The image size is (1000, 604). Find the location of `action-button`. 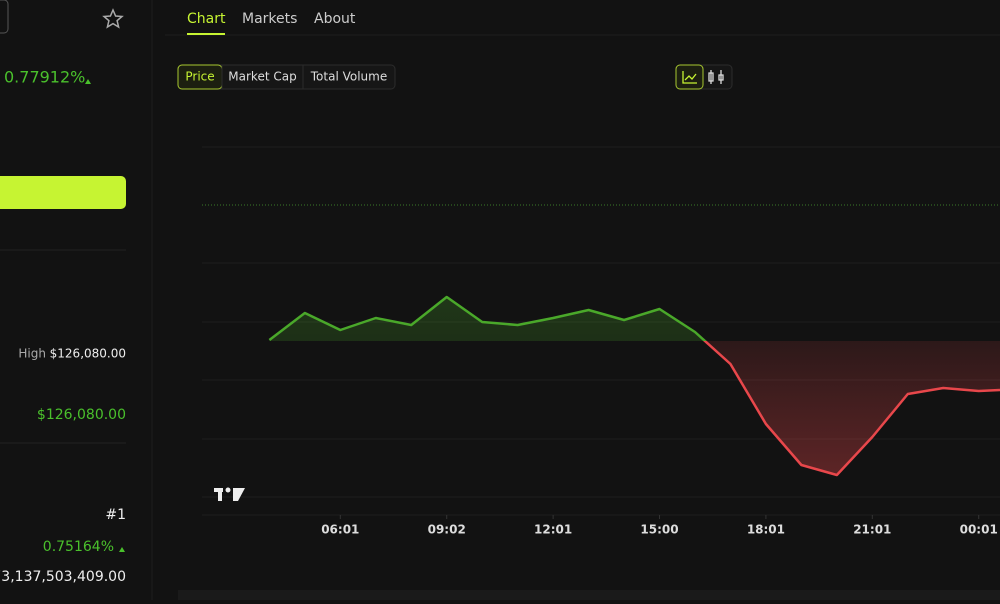

action-button is located at coordinates (63, 192).